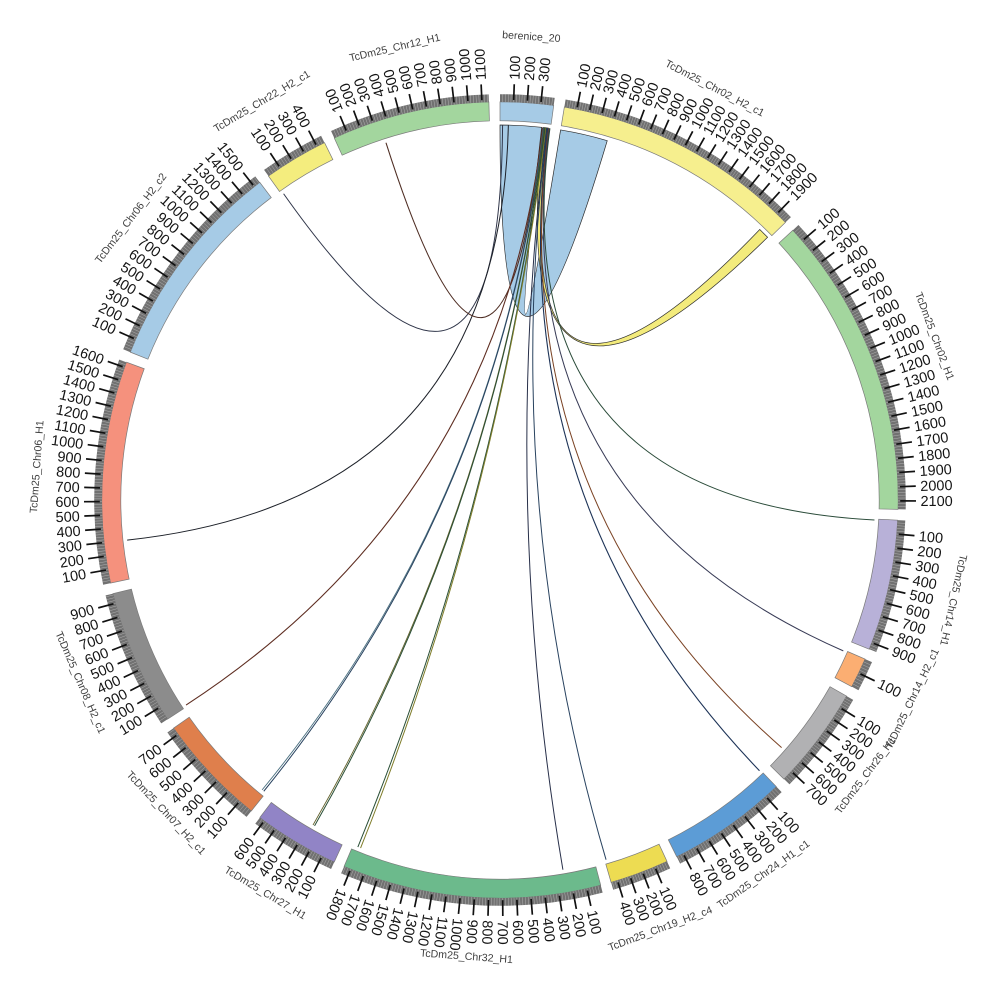 The width and height of the screenshot is (1000, 1005). What do you see at coordinates (932, 440) in the screenshot?
I see `svg-text: 1700` at bounding box center [932, 440].